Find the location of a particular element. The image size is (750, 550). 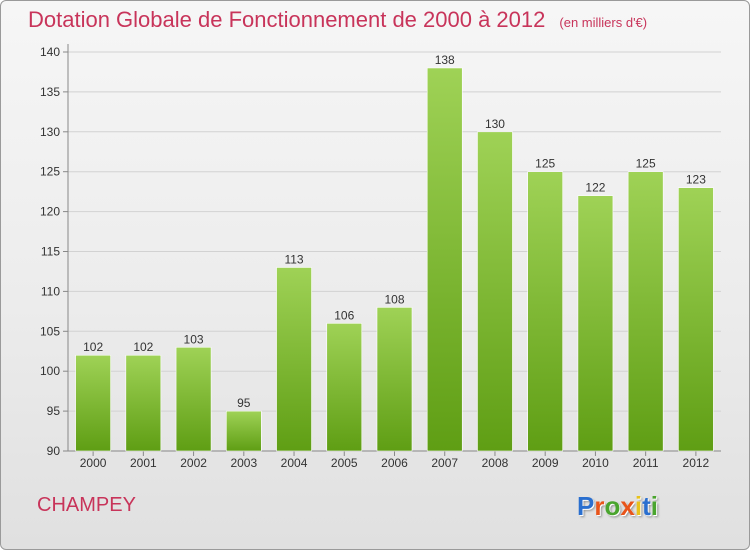

logo-letter: r is located at coordinates (599, 506).